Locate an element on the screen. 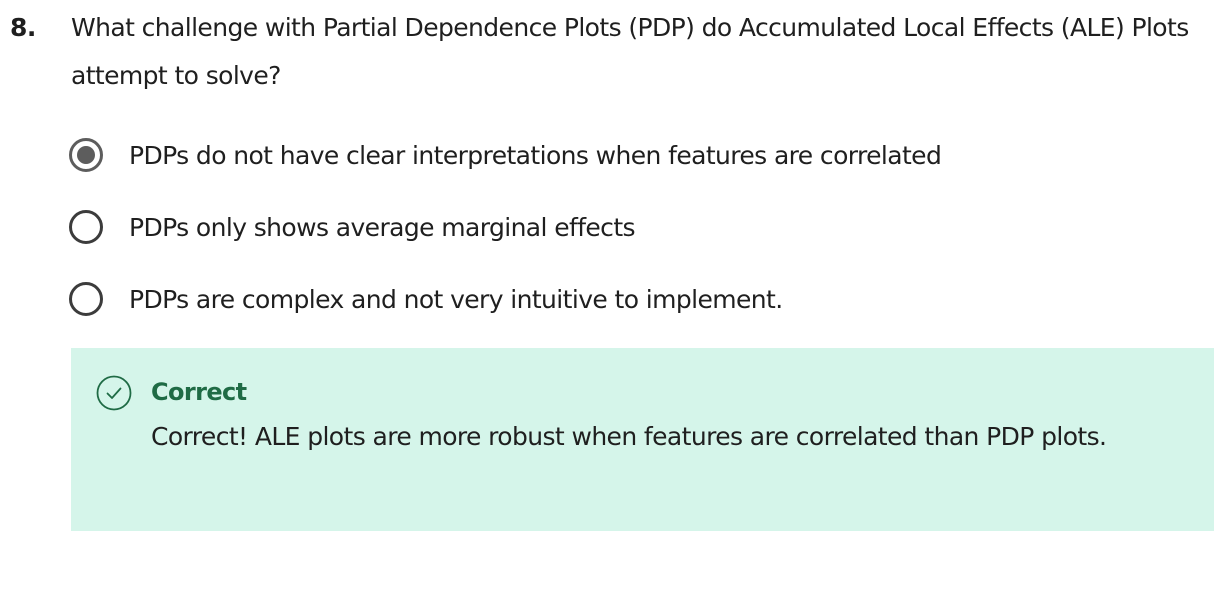 The image size is (1224, 590). feedback-status: Correct is located at coordinates (199, 392).